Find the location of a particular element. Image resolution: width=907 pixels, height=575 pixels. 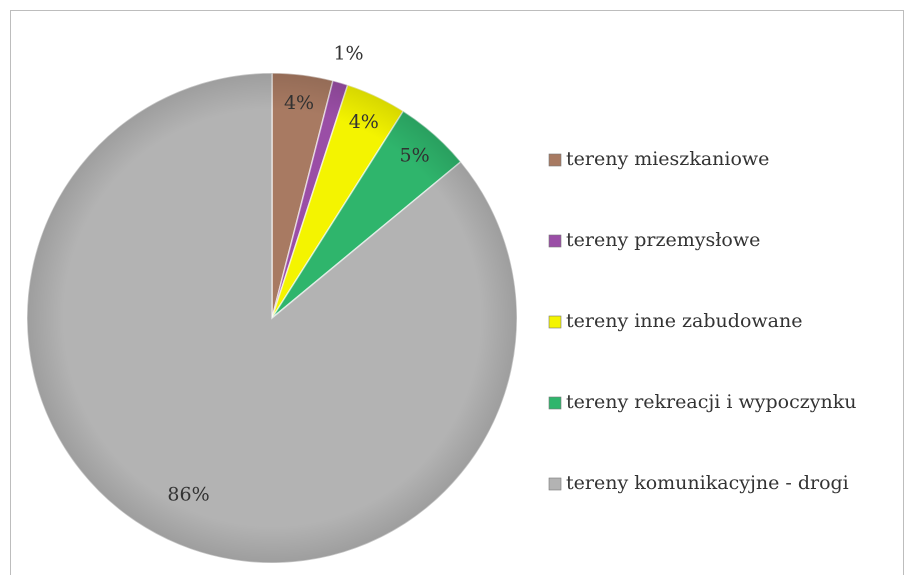

legend-label: tereny rekreacji i wypoczynku is located at coordinates (711, 402).